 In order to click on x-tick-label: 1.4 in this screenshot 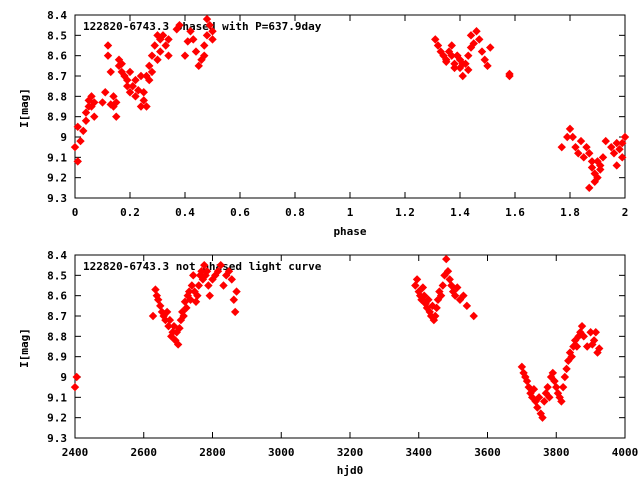, I will do `click(460, 212)`.